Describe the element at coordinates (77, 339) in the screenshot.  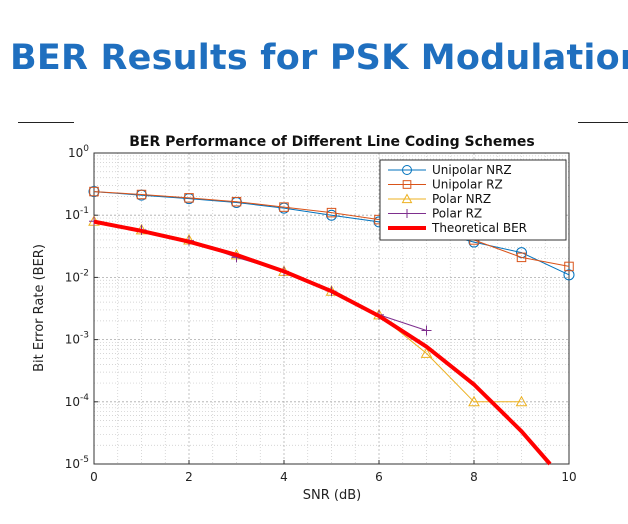
I see `y-tick-label: 10⁻³` at that location.